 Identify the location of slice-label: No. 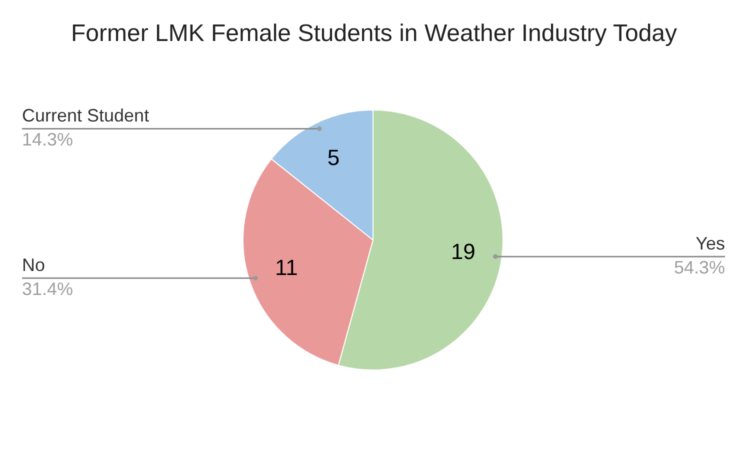
(34, 265).